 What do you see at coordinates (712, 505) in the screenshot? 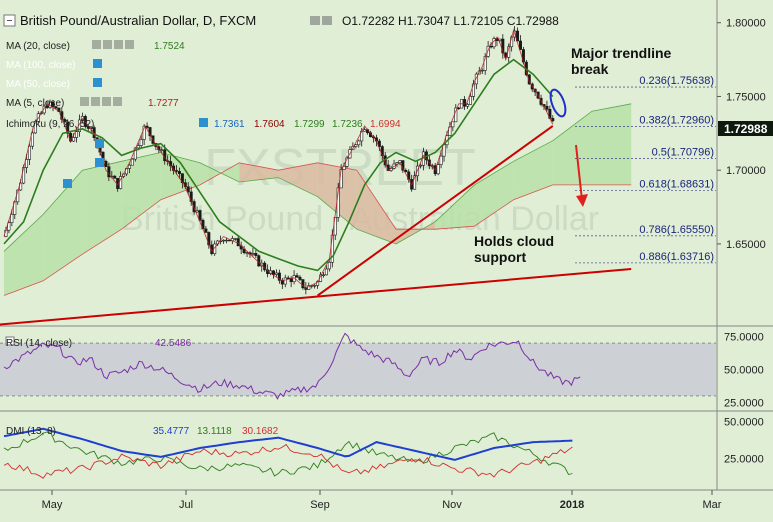
I see `time-axis-label: Mar` at bounding box center [712, 505].